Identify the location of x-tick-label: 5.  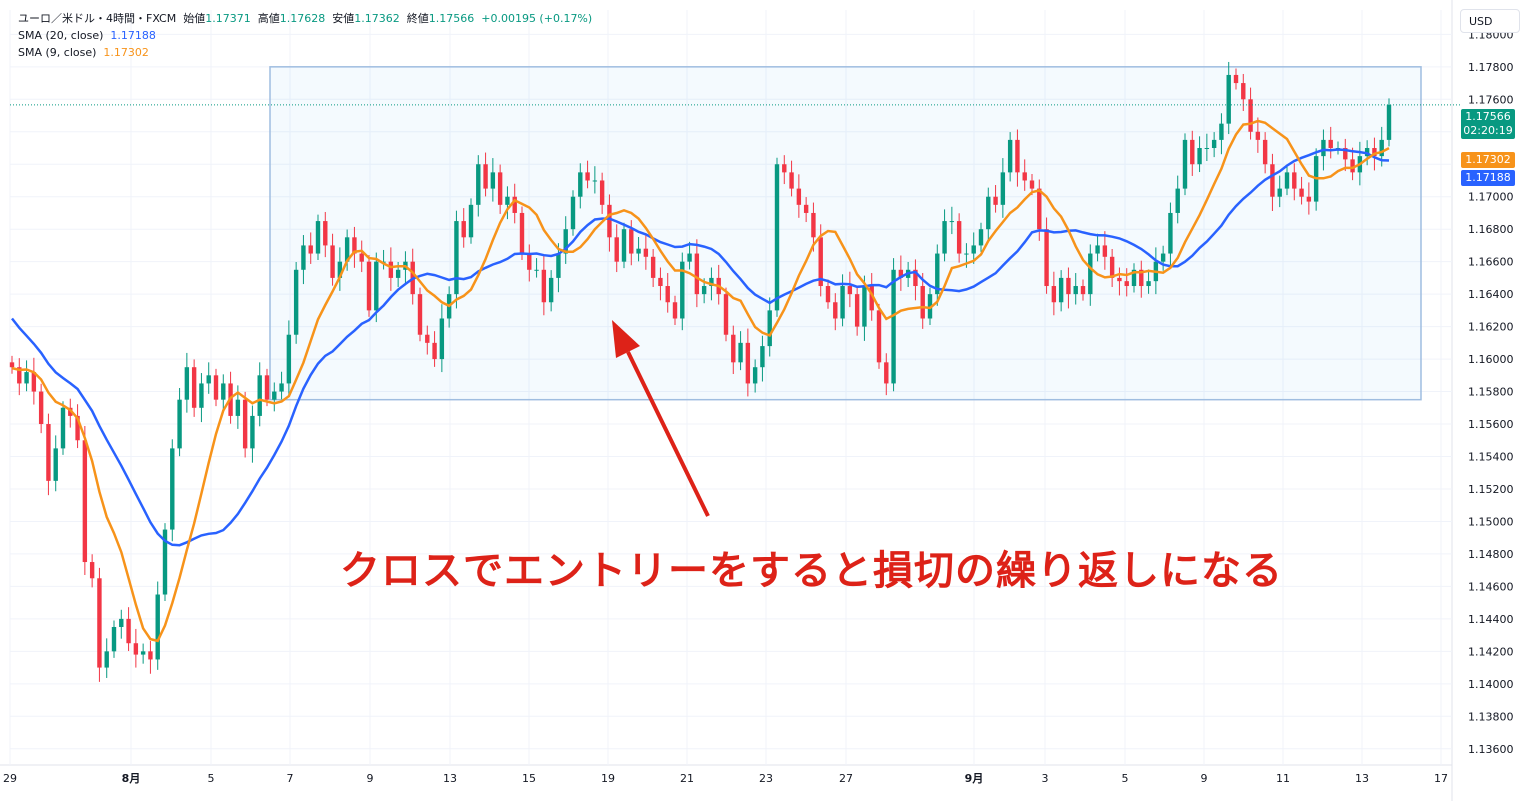
(1125, 778).